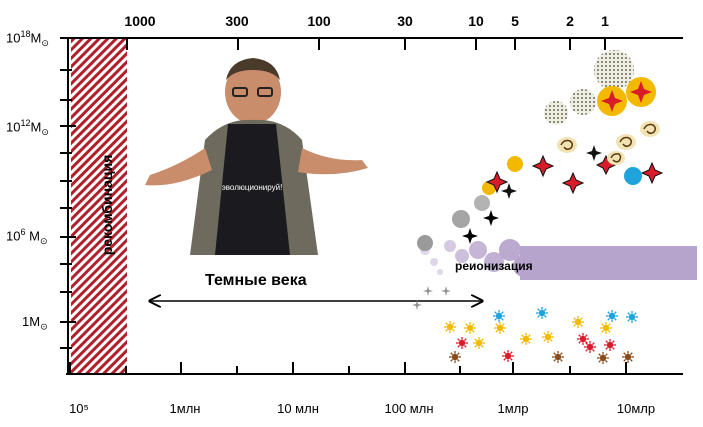 This screenshot has width=703, height=427. Describe the element at coordinates (237, 21) in the screenshot. I see `top-tick-label: 300` at that location.